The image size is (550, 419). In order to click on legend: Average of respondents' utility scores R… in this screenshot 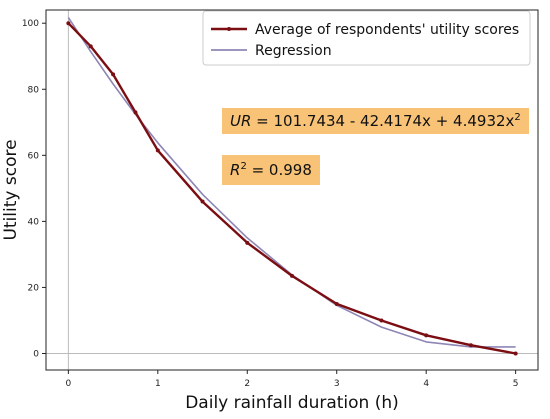, I will do `click(366, 38)`.